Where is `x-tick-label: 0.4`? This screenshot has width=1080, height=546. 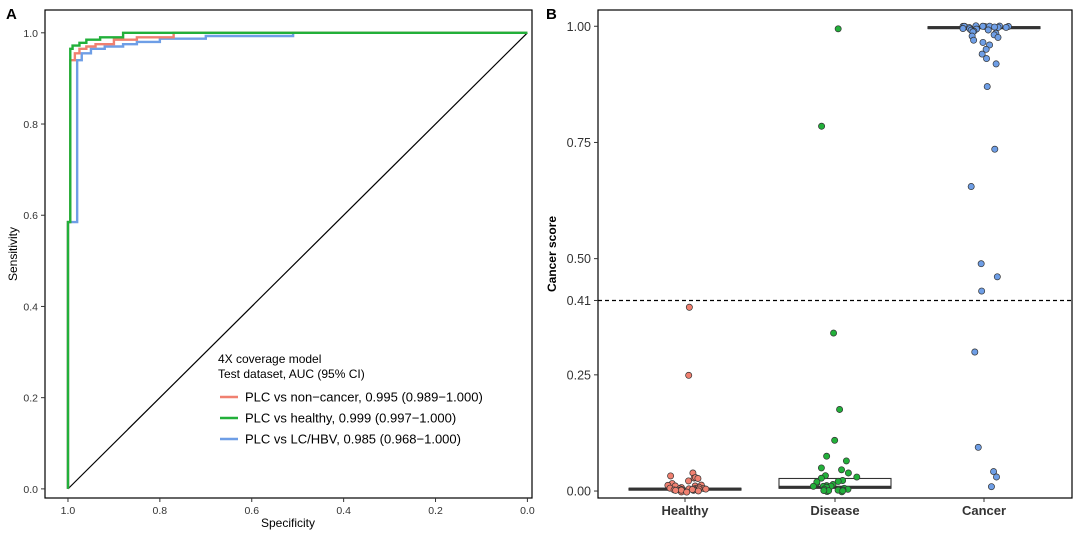 x-tick-label: 0.4 is located at coordinates (343, 511).